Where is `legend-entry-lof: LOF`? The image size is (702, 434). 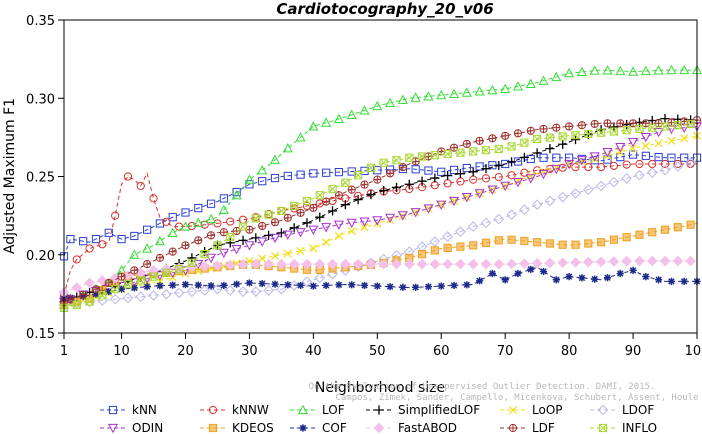 legend-entry-lof: LOF is located at coordinates (317, 410).